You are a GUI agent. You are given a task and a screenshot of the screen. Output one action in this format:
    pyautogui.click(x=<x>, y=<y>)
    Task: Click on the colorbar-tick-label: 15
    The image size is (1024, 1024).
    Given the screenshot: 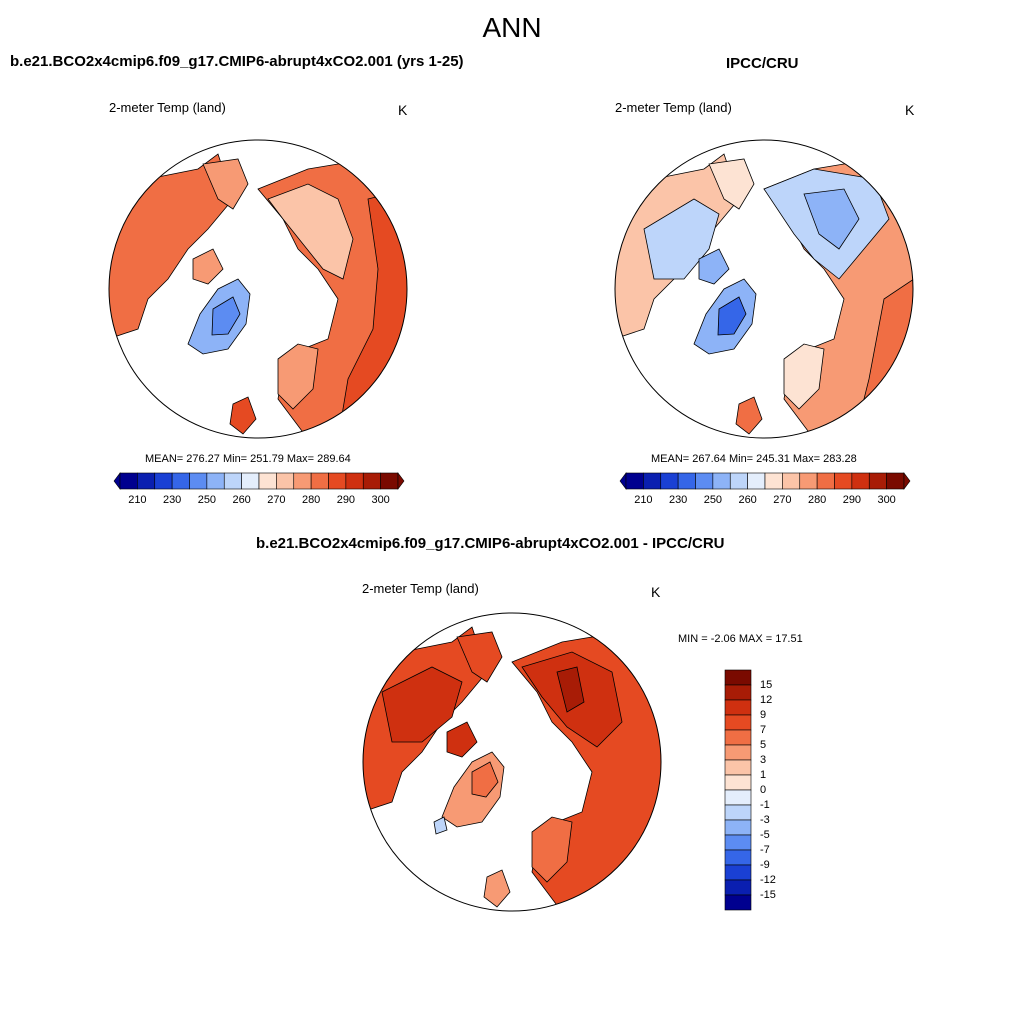 What is the action you would take?
    pyautogui.click(x=766, y=685)
    